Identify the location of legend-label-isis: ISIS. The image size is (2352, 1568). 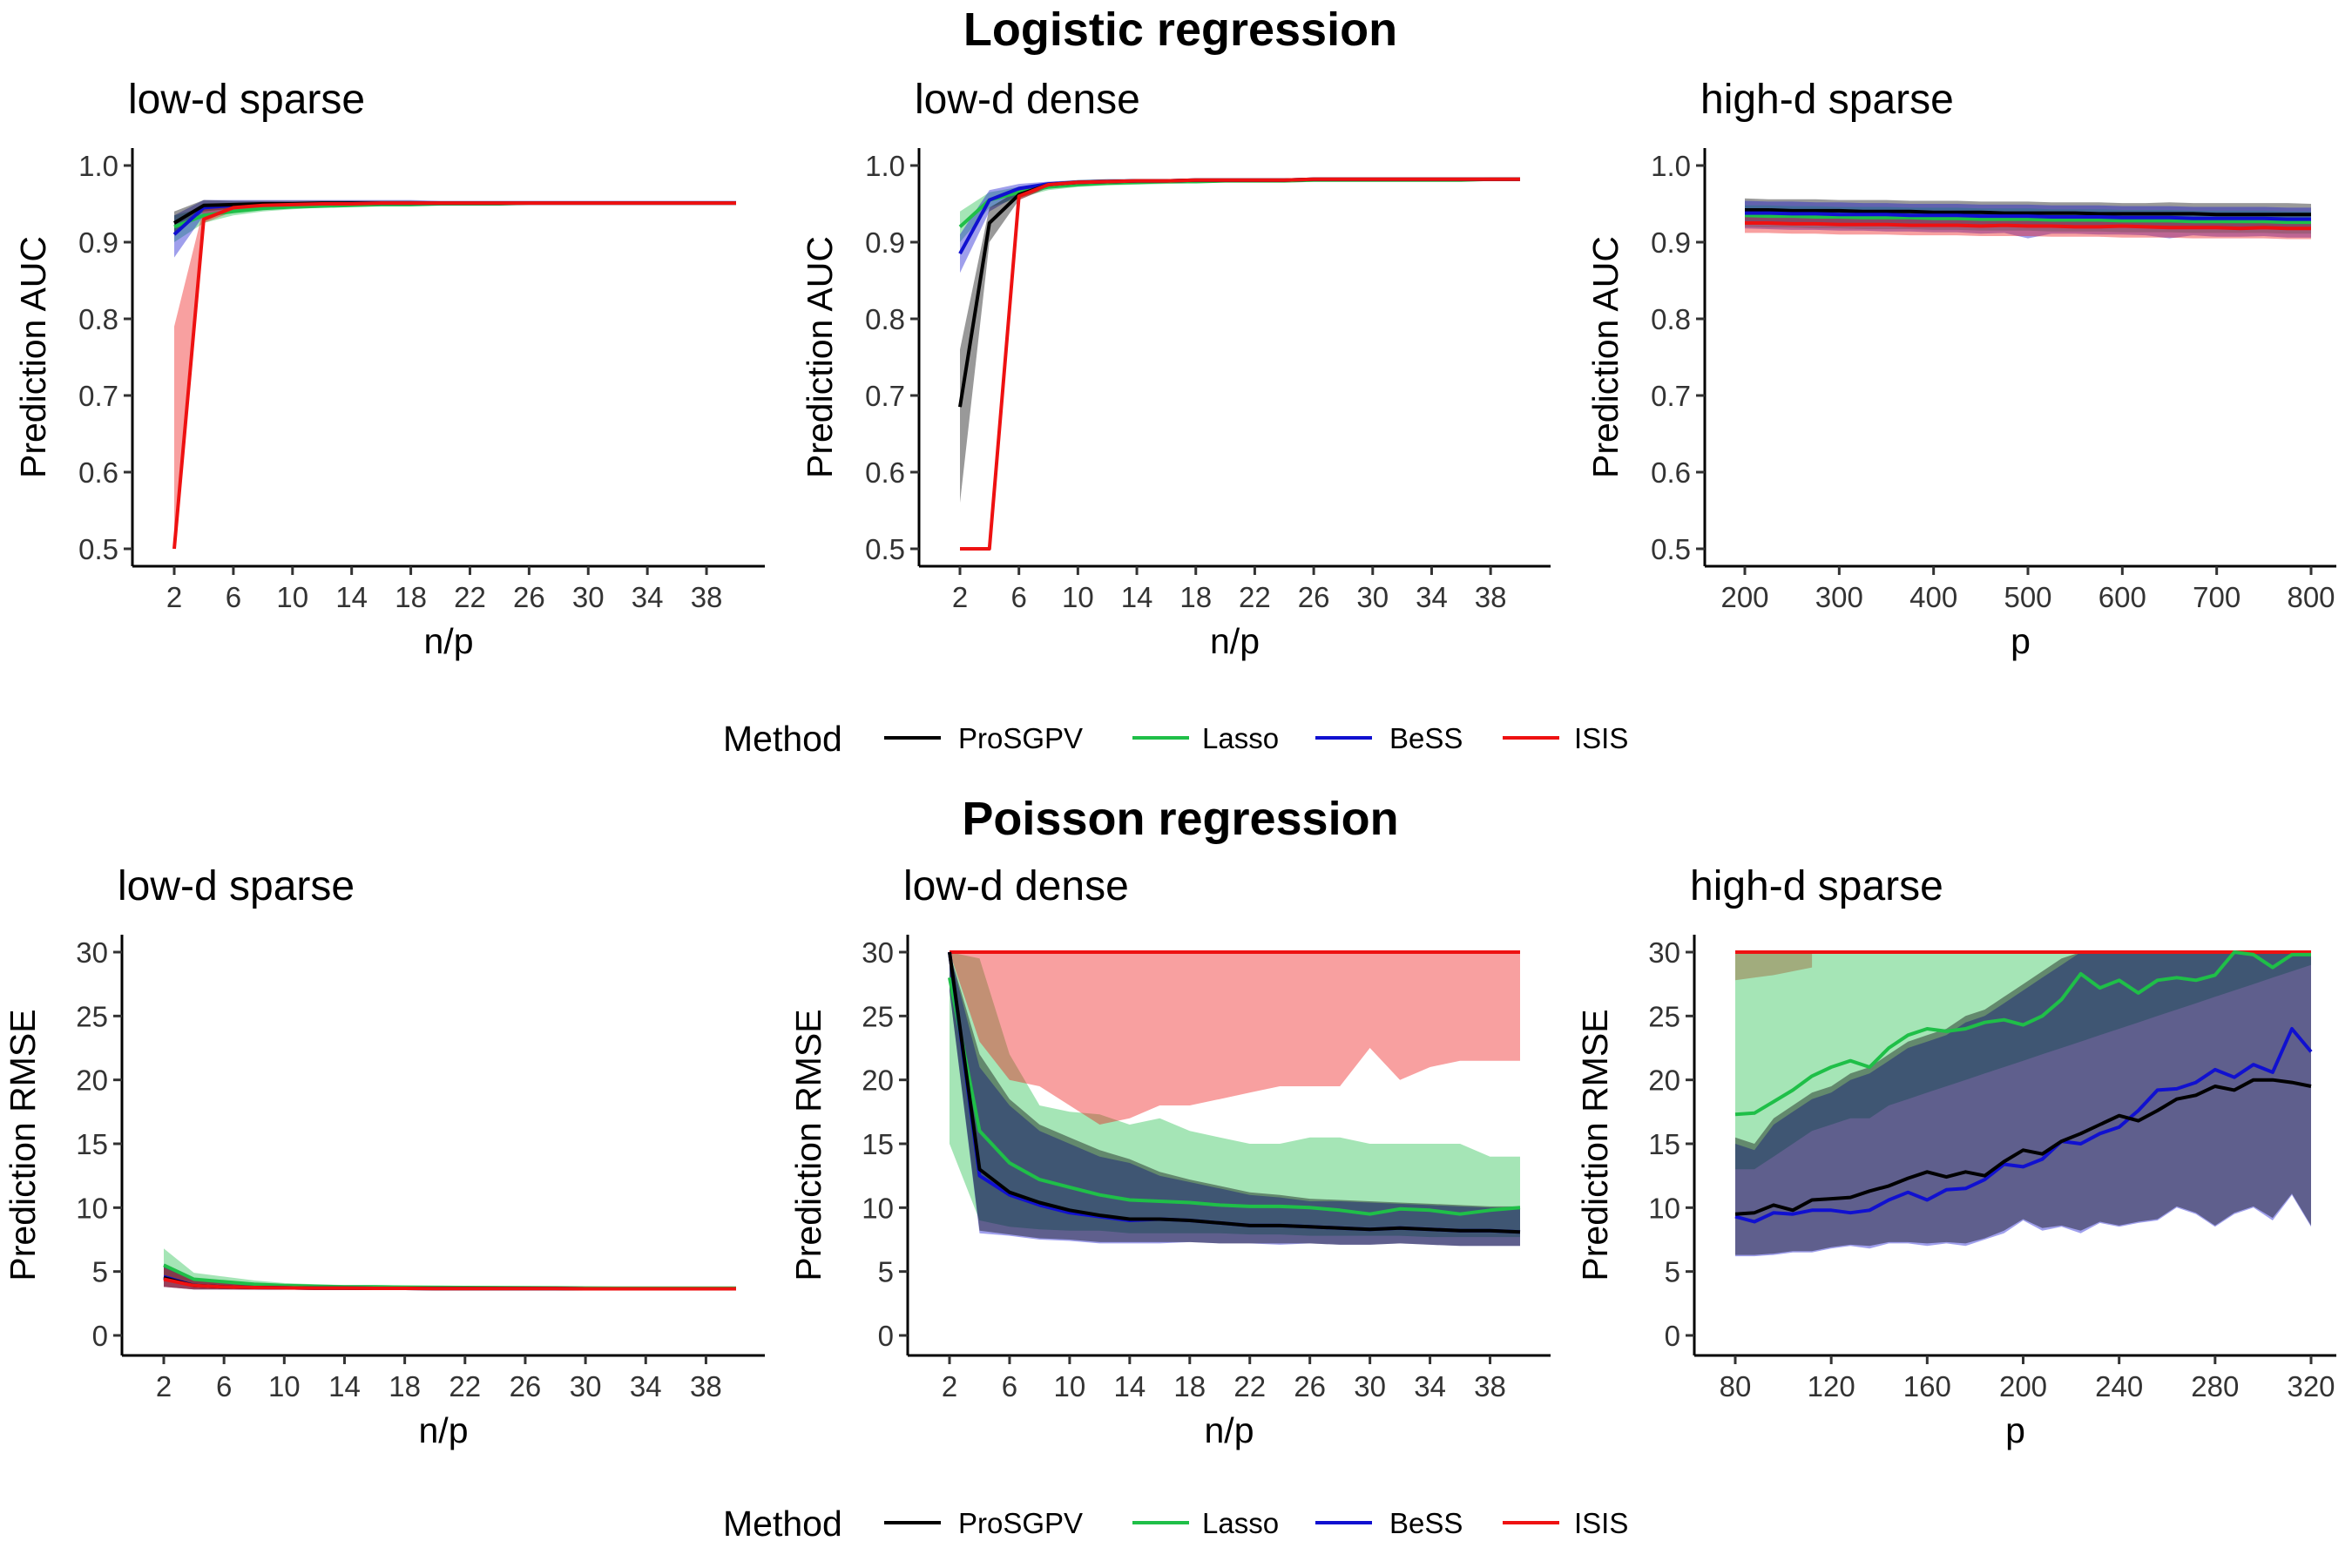
(1601, 1523).